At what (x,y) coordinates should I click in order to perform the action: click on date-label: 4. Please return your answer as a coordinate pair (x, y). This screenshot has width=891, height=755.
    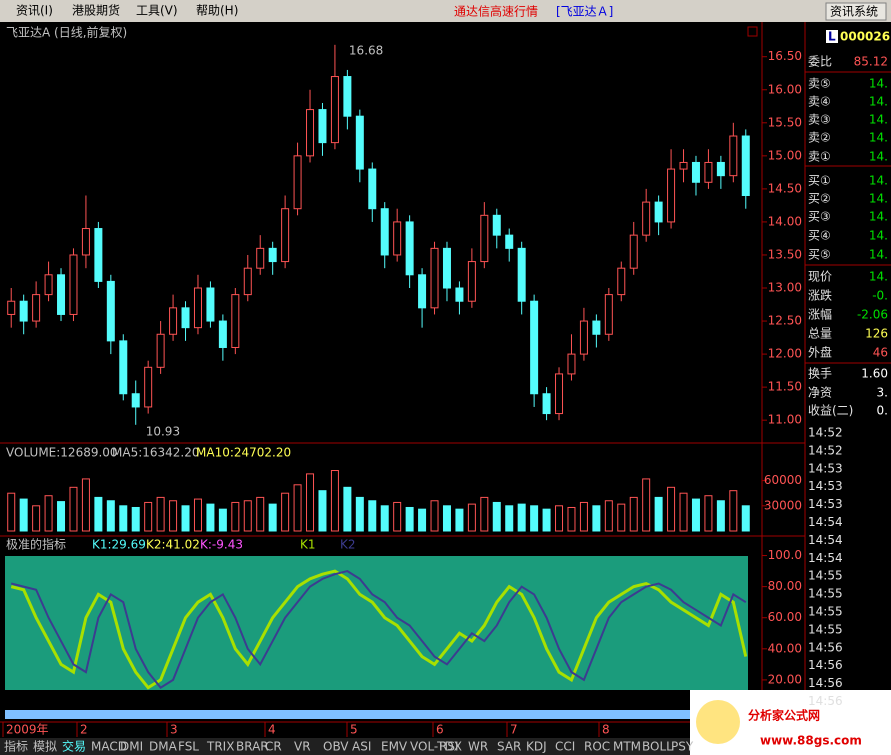
    Looking at the image, I should click on (272, 730).